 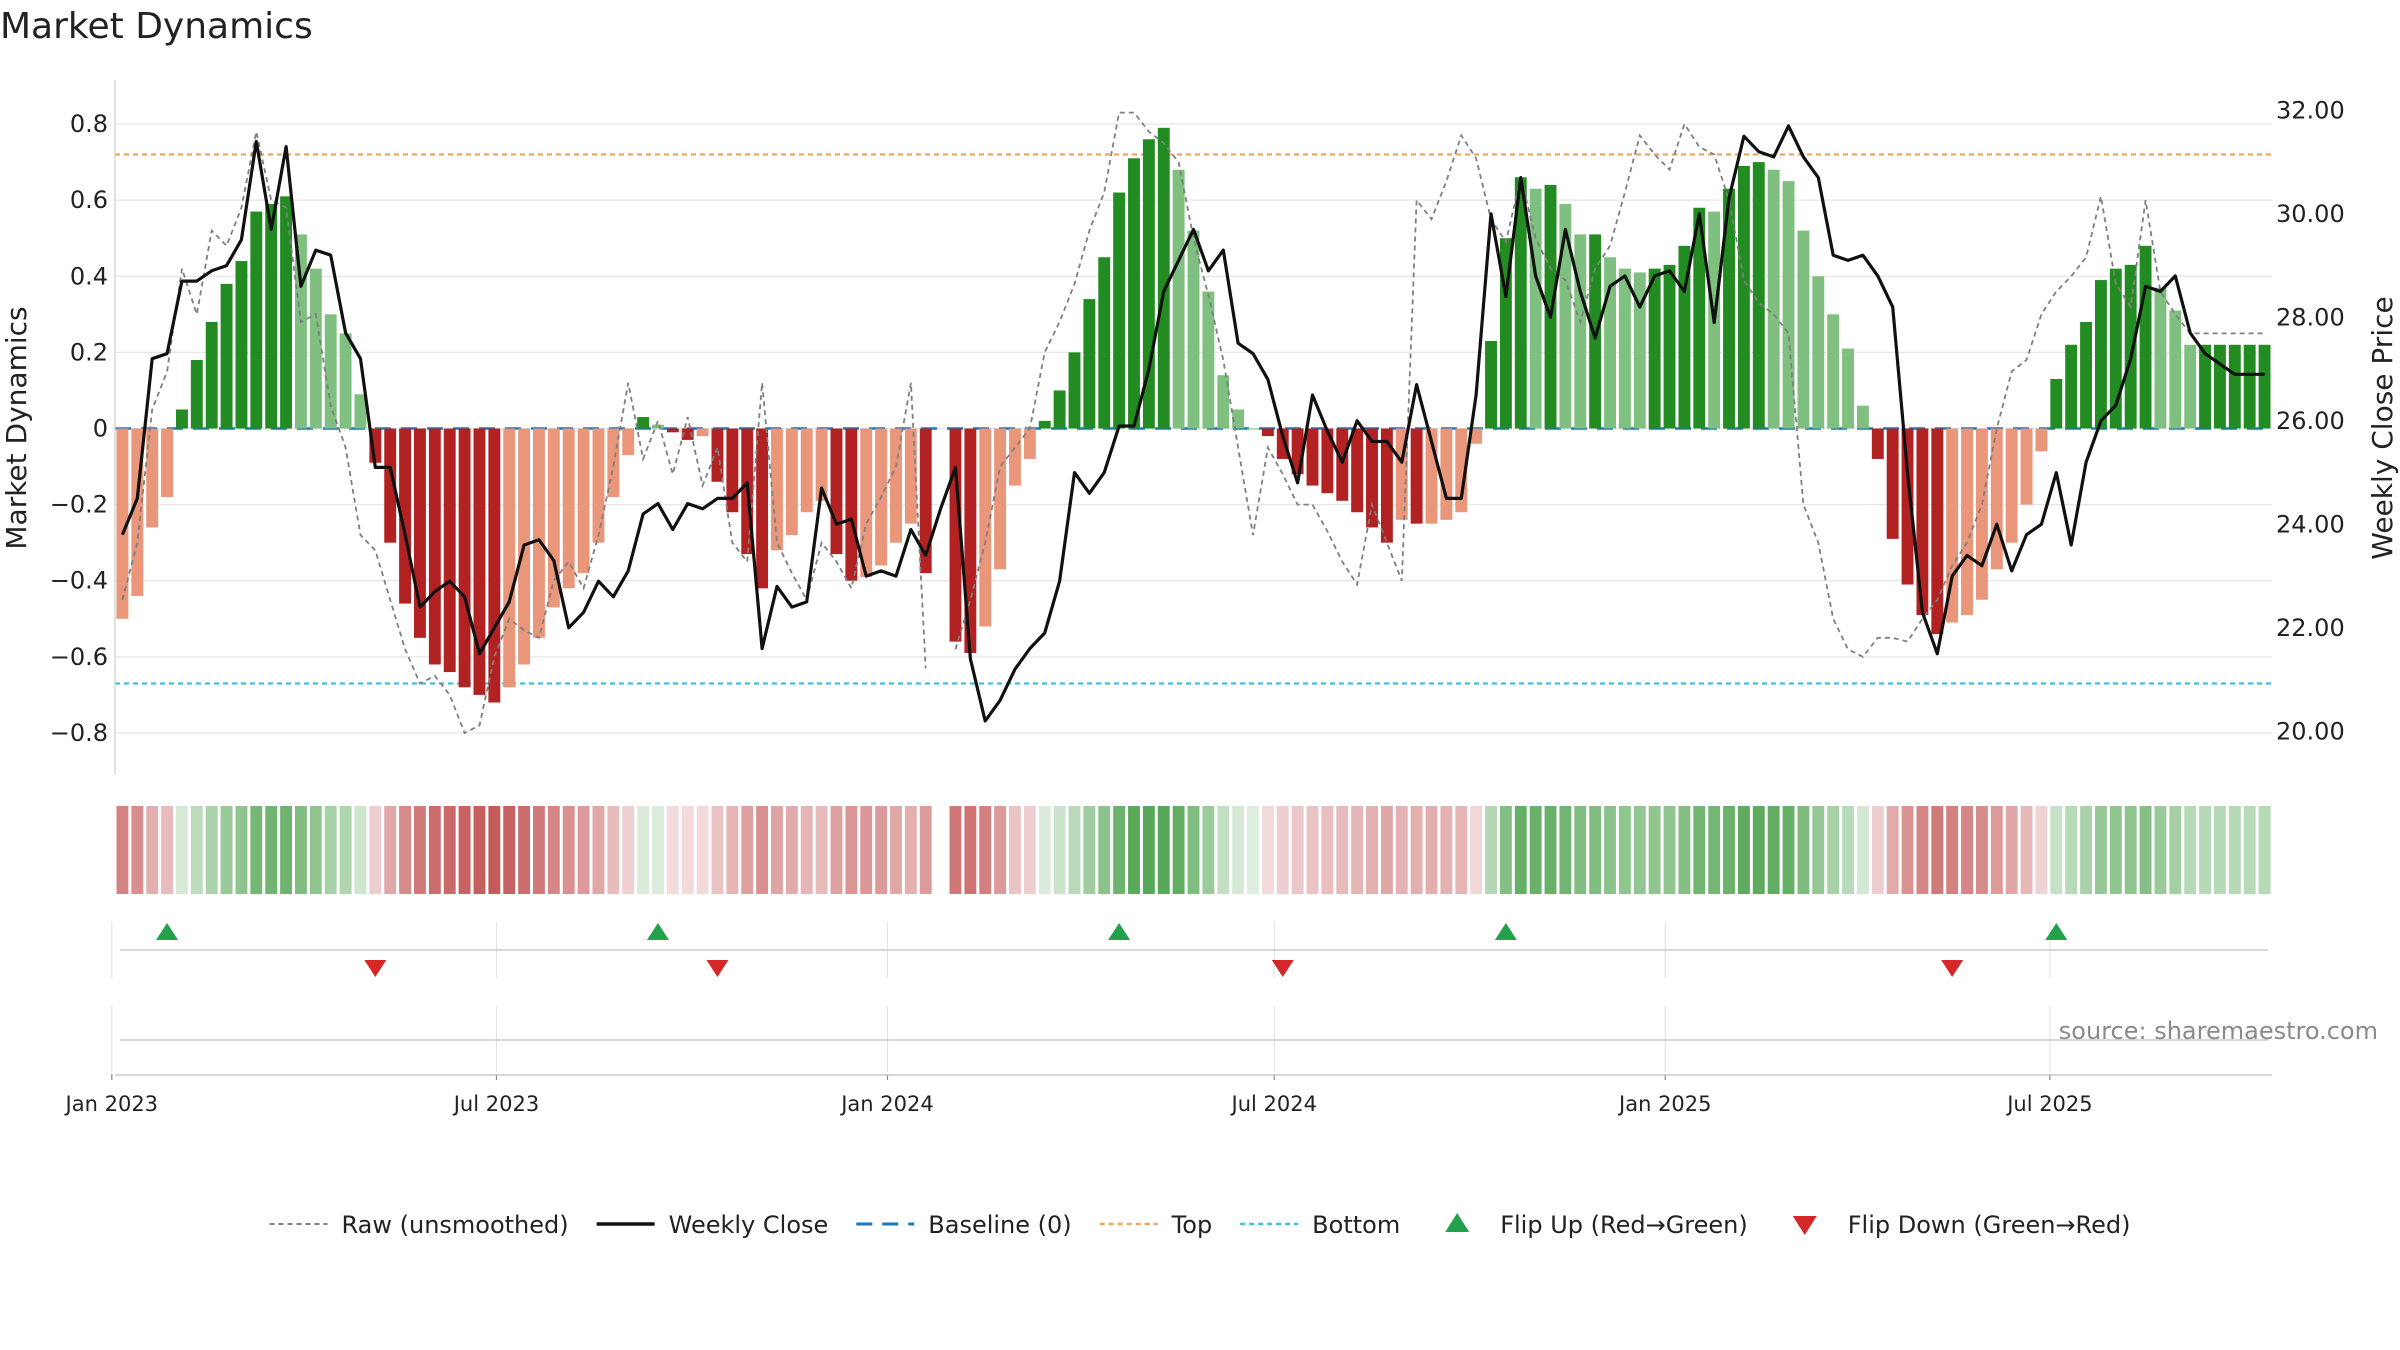 I want to click on date-tick-label: Jan 2024, so click(x=886, y=1104).